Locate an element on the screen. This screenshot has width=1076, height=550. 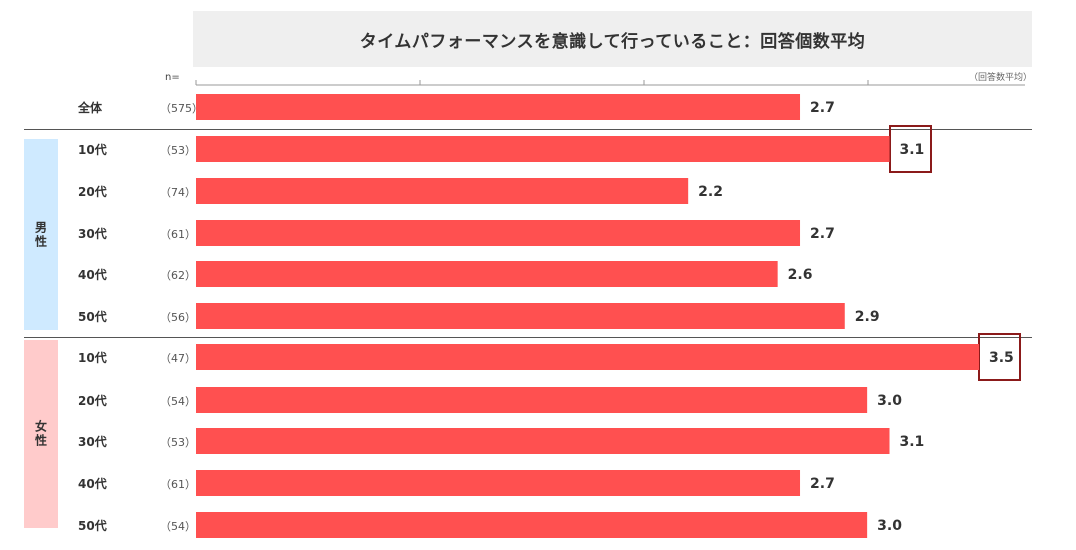
group-label-female: 女性 is located at coordinates (41, 434).